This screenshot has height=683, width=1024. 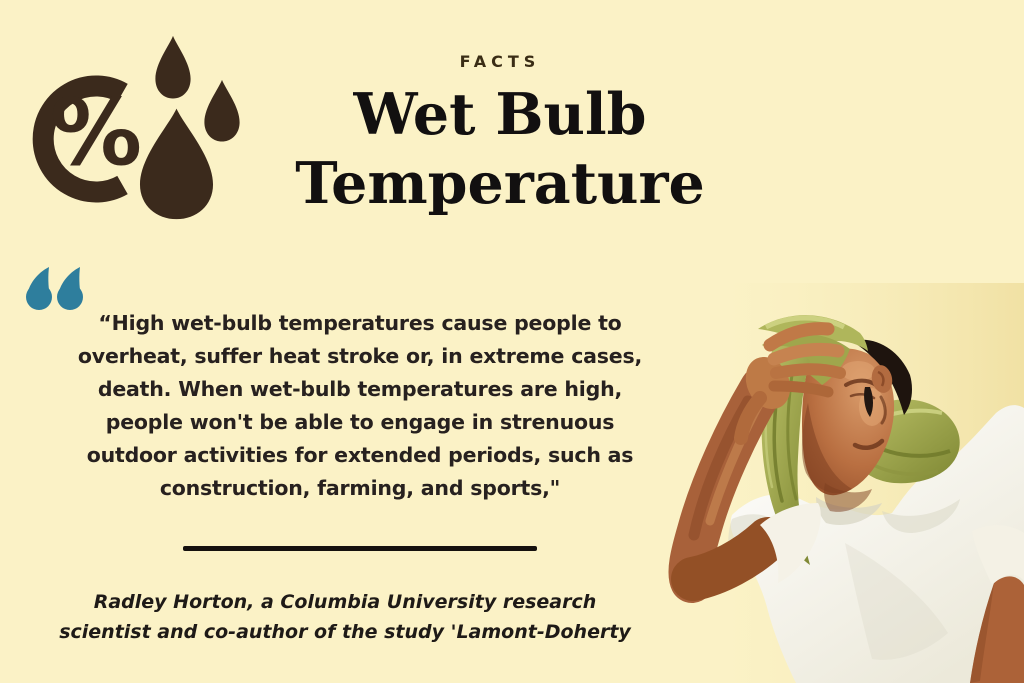 I want to click on head, so click(x=856, y=425).